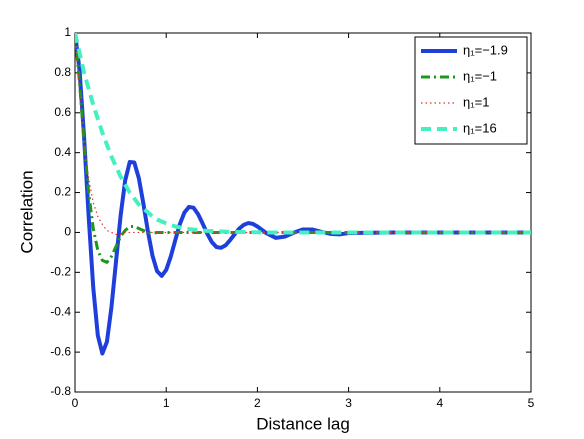 This screenshot has width=584, height=439. What do you see at coordinates (75, 403) in the screenshot?
I see `x-tick-label: 0` at bounding box center [75, 403].